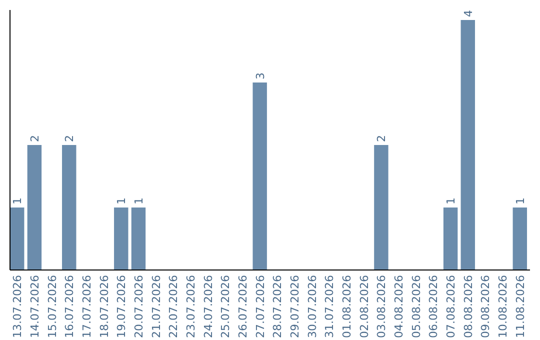 The height and width of the screenshot is (340, 540). What do you see at coordinates (277, 306) in the screenshot?
I see `x-tick-label: 28.07.2026` at bounding box center [277, 306].